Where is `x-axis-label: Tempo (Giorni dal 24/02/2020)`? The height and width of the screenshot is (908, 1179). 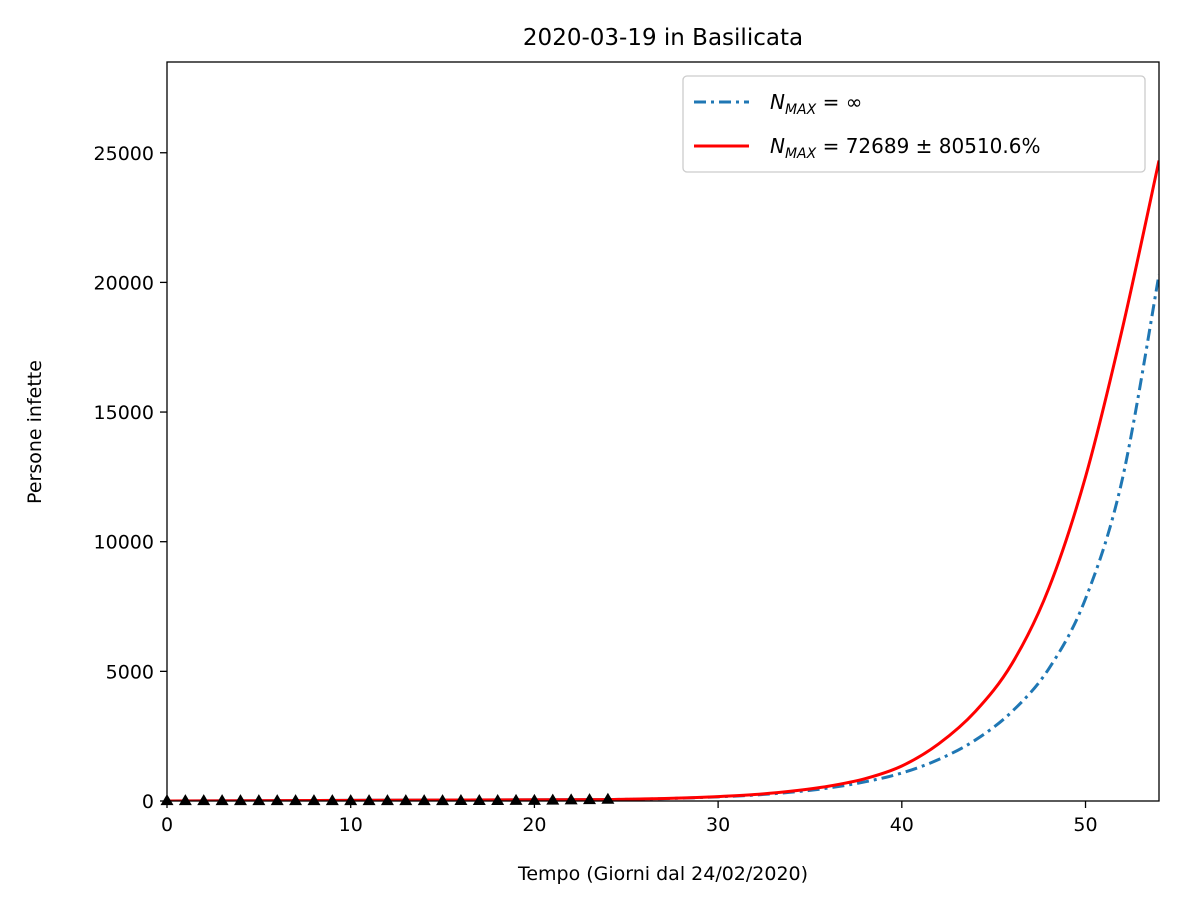
x-axis-label: Tempo (Giorni dal 24/02/2020) is located at coordinates (662, 874).